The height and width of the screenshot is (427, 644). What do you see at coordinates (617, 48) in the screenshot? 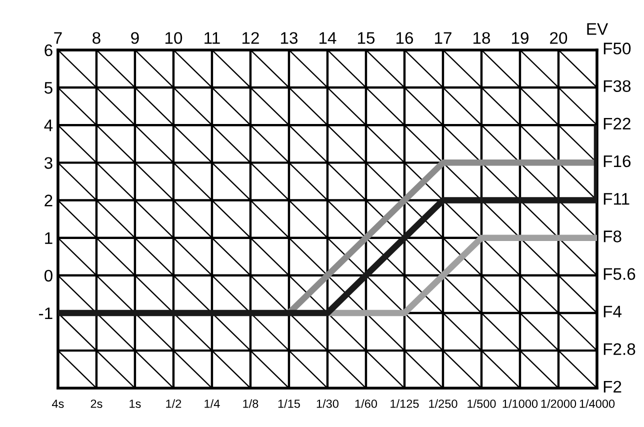
I see `text: F50` at bounding box center [617, 48].